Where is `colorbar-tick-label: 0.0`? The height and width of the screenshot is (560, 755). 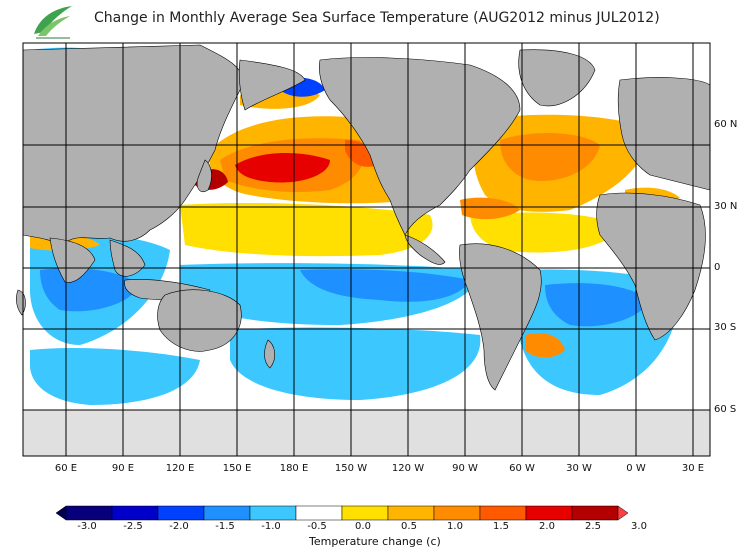
colorbar-tick-label: 0.0 is located at coordinates (363, 526).